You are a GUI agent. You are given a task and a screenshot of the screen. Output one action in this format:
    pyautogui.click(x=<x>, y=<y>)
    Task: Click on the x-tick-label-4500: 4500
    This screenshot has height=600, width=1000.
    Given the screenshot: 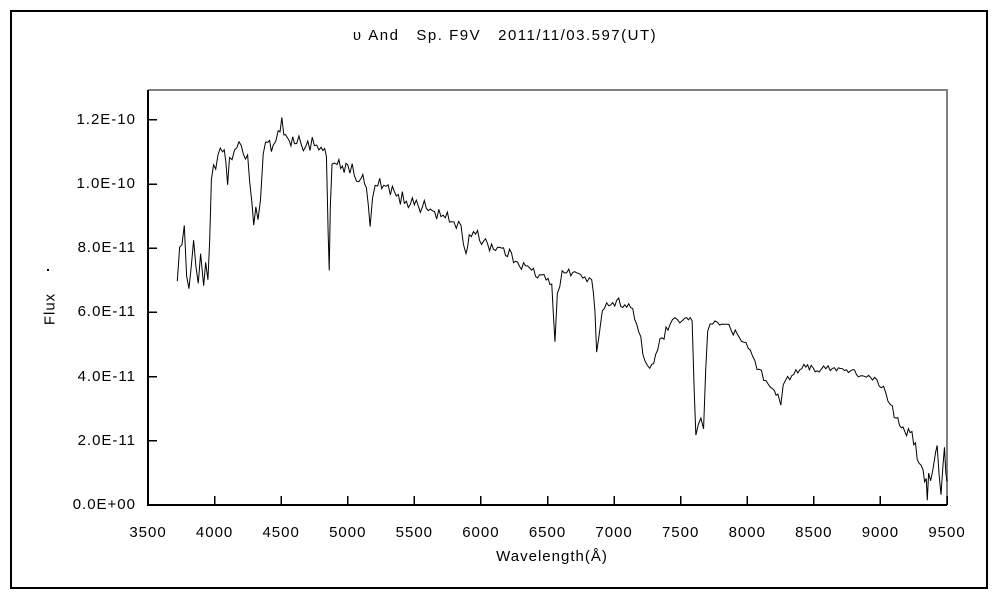 What is the action you would take?
    pyautogui.click(x=281, y=532)
    